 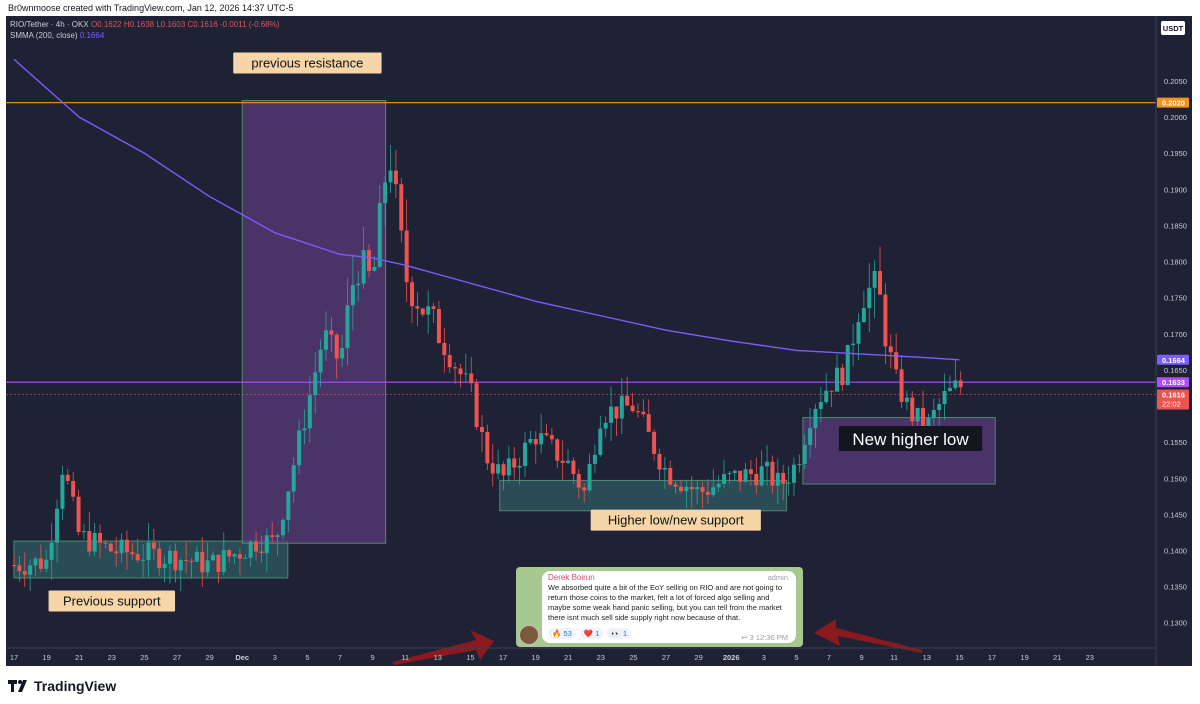 I want to click on avatar, so click(x=529, y=635).